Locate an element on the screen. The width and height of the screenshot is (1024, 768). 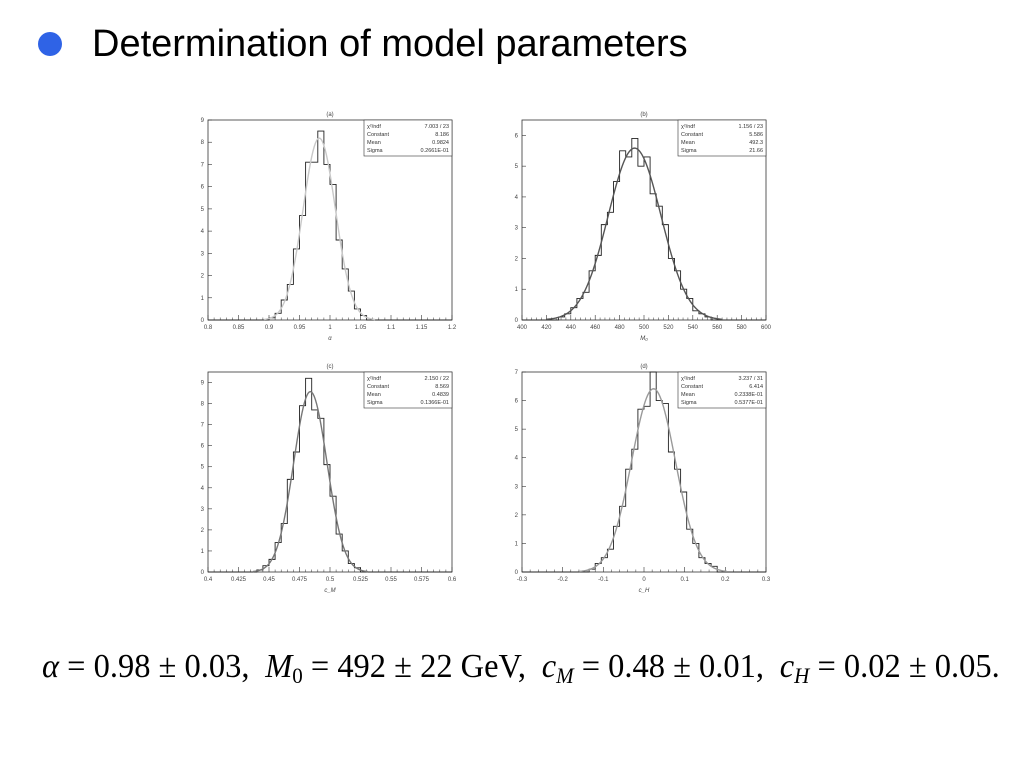
histogram-c-stat-value: 8.569 is located at coordinates (442, 387).